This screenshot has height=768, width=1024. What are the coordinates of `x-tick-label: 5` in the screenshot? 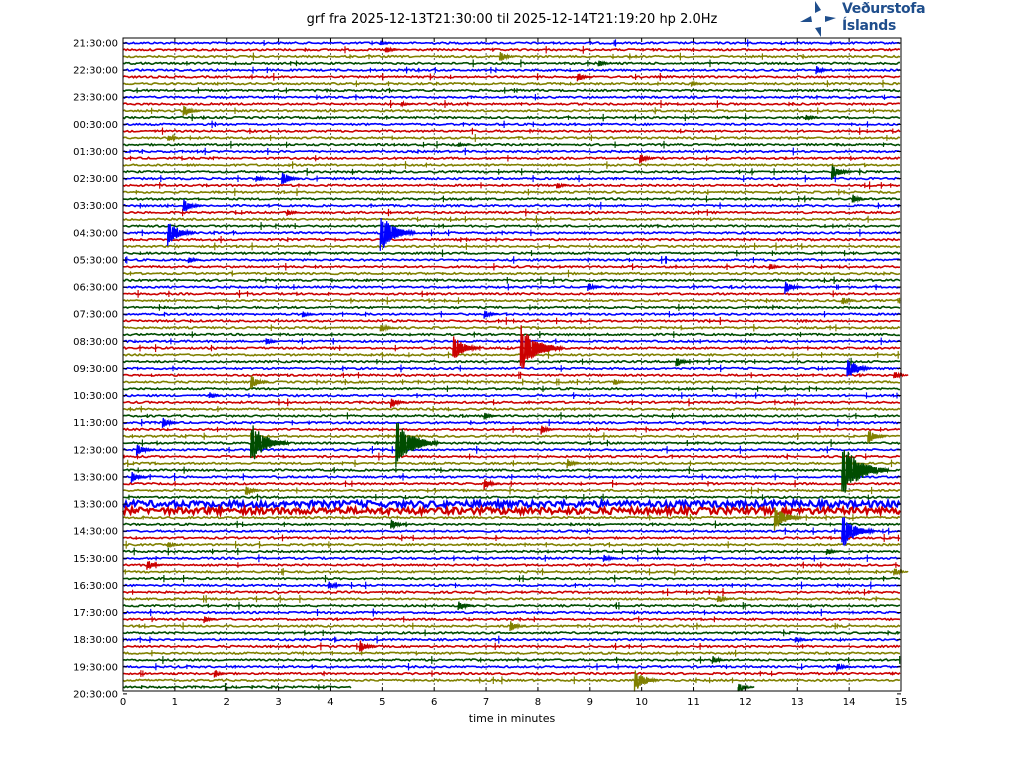 It's located at (382, 702).